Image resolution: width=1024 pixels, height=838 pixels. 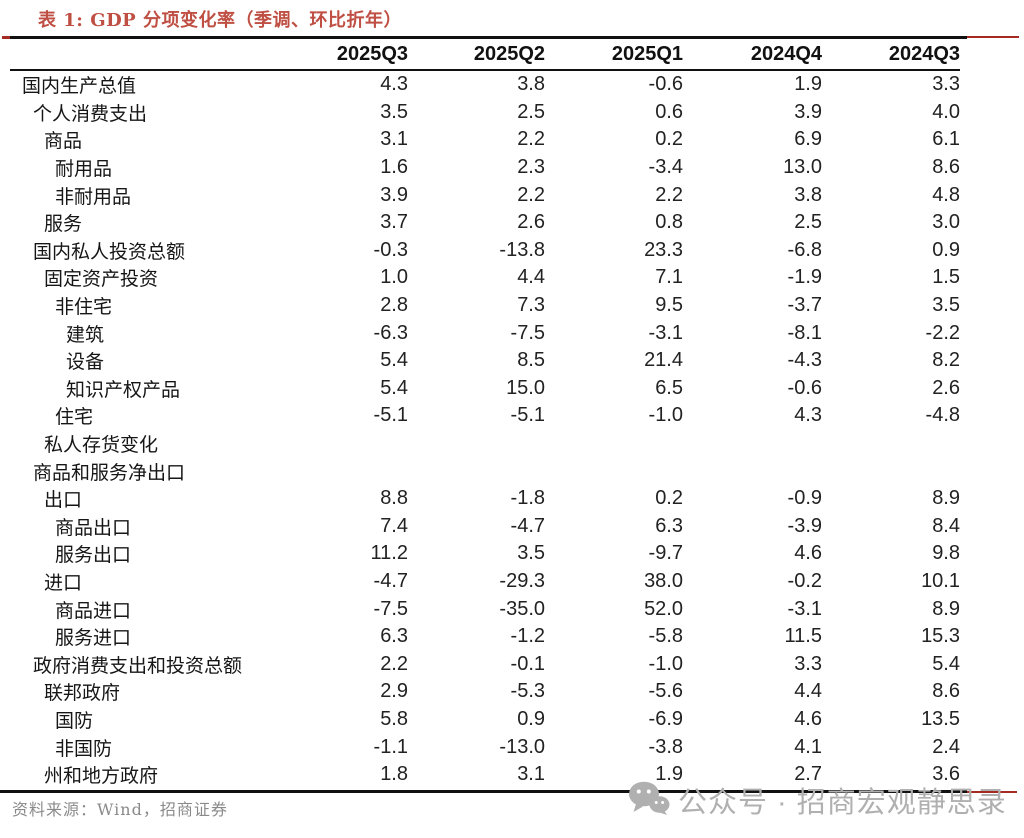 What do you see at coordinates (476, 55) in the screenshot?
I see `column-header: 2025Q2` at bounding box center [476, 55].